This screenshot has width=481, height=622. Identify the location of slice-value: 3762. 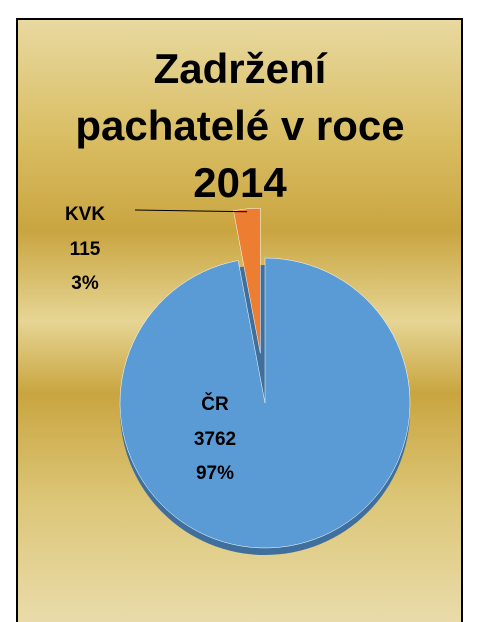
(215, 439).